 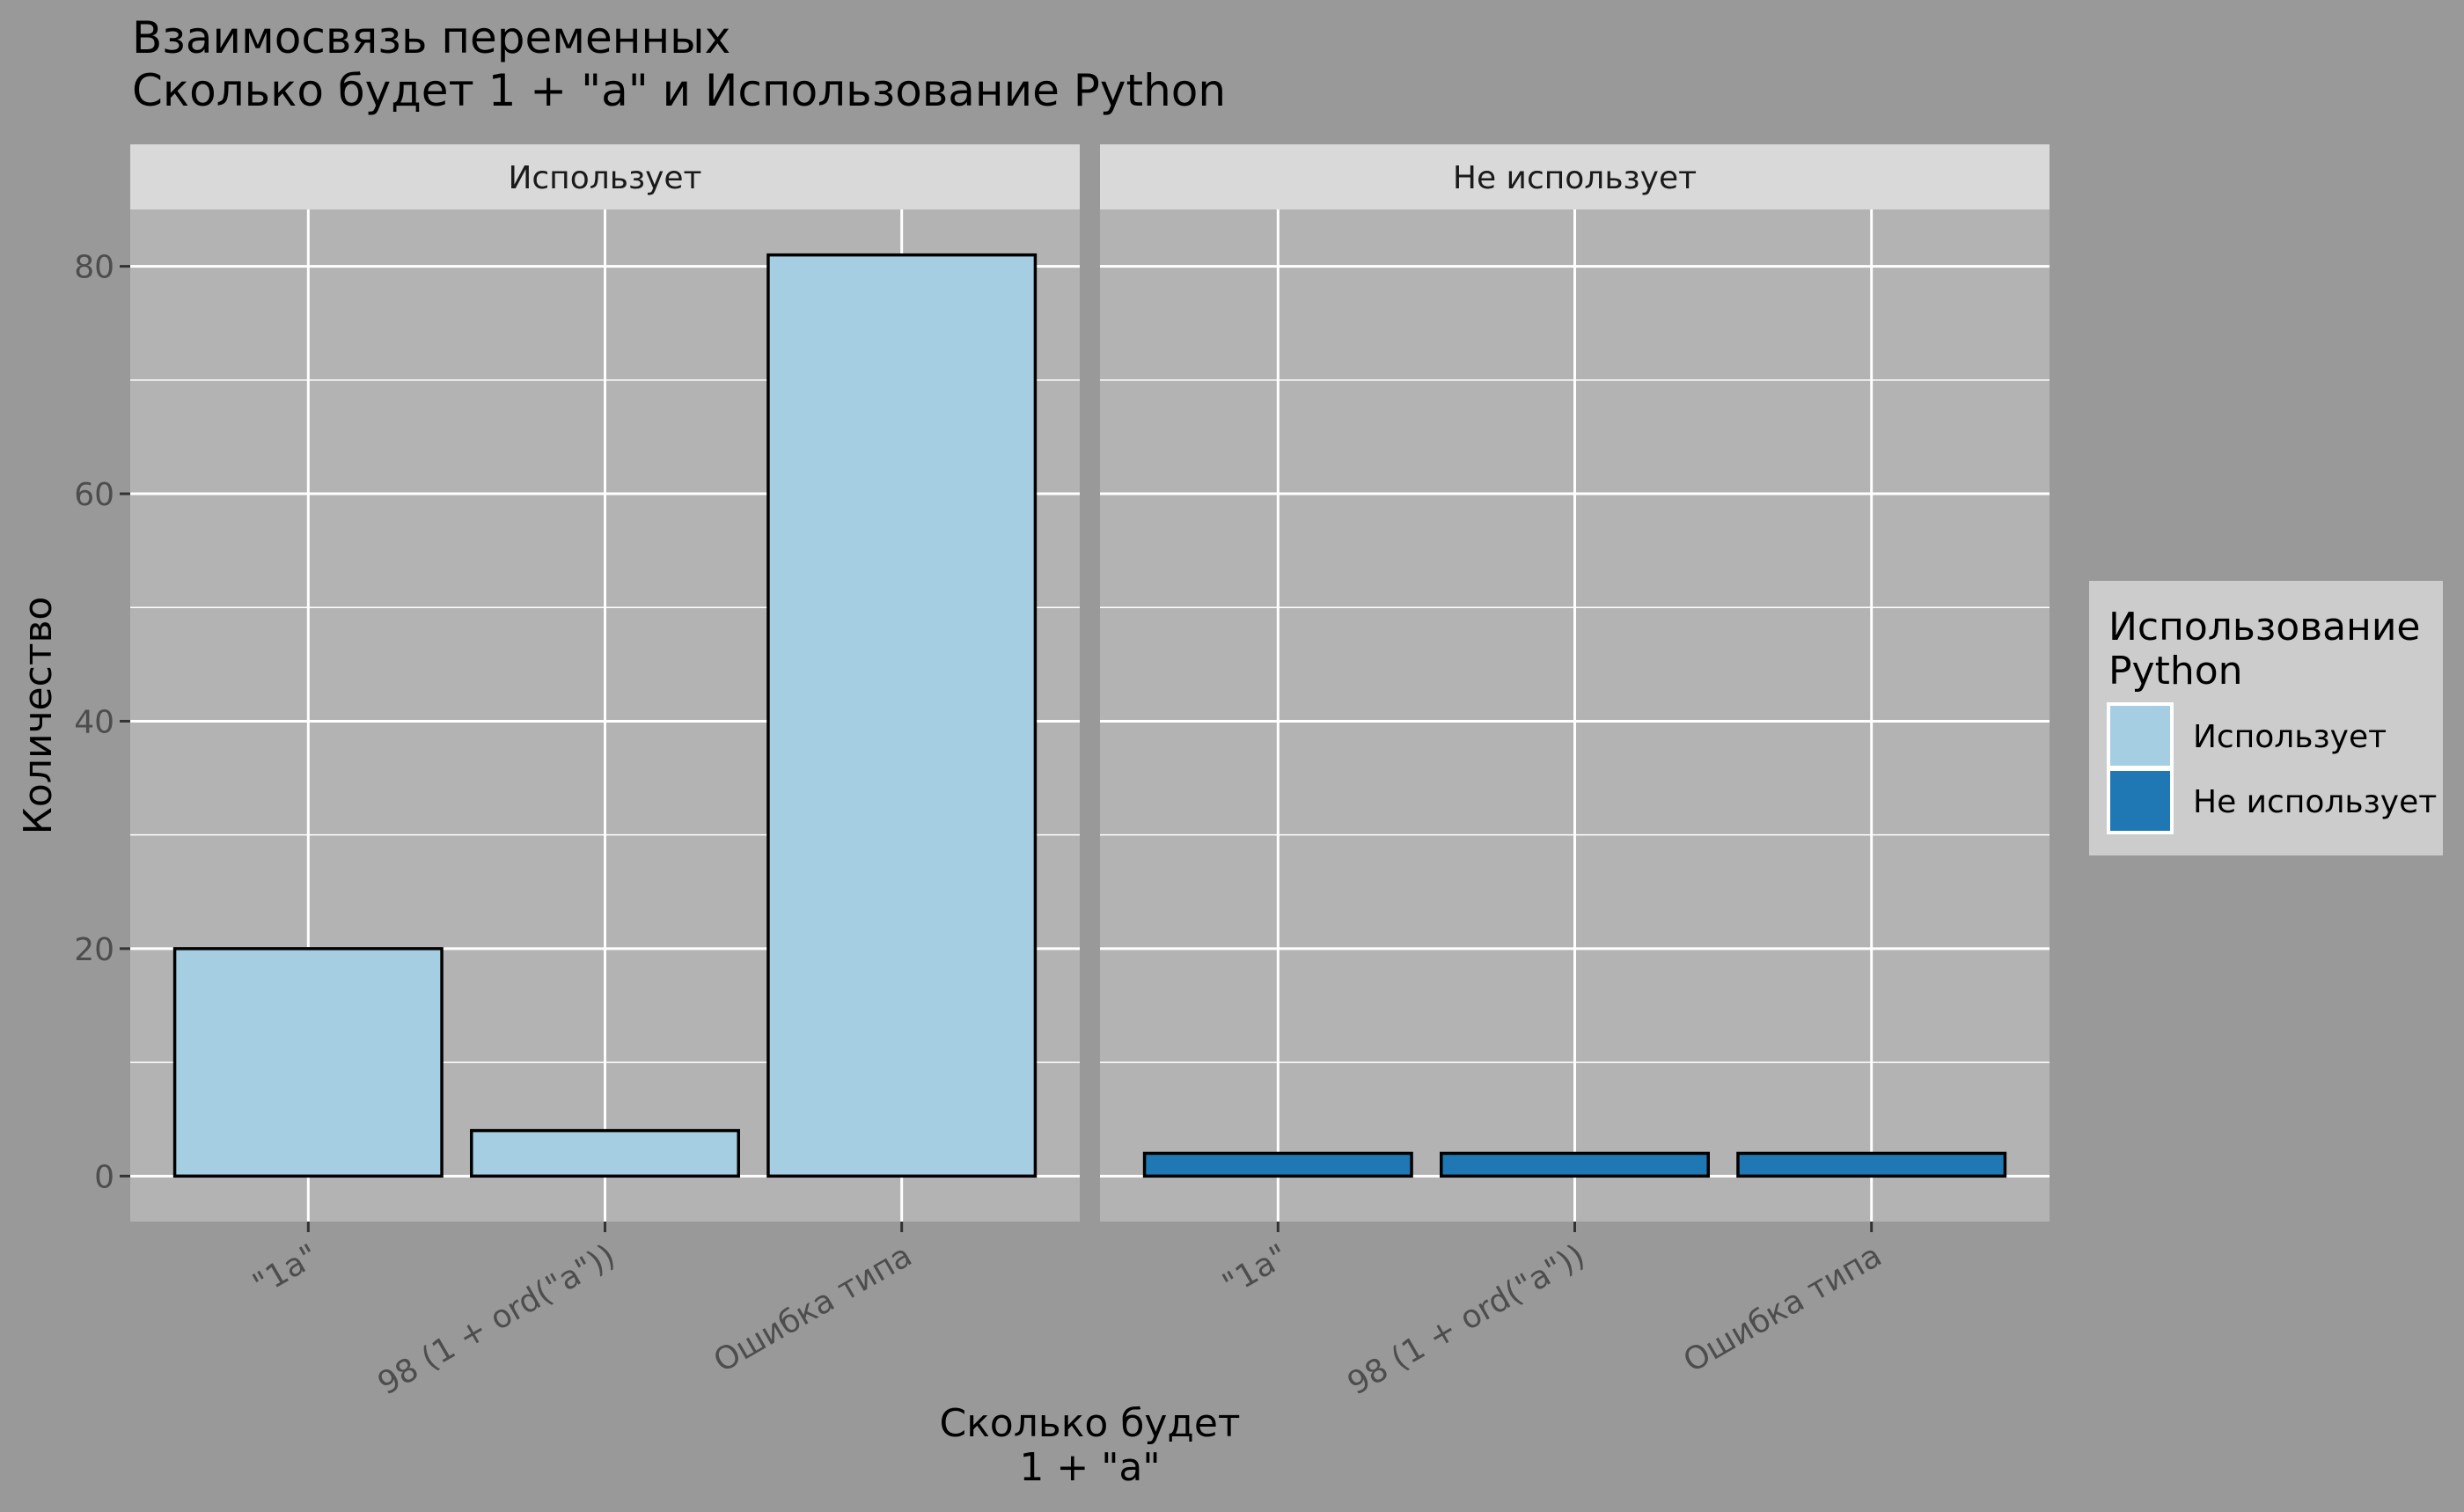 I want to click on y-tick-label: 80, so click(x=94, y=268).